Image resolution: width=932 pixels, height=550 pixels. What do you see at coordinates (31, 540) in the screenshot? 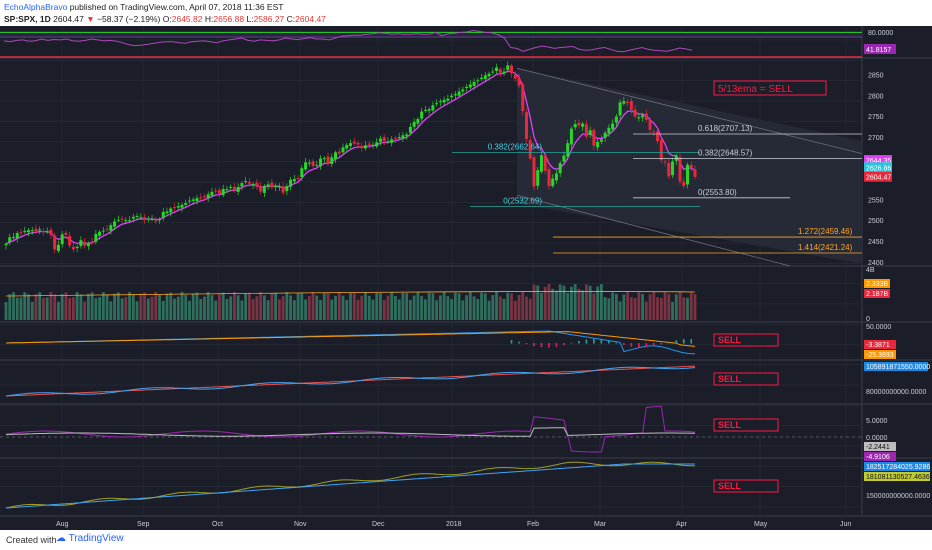
I see `created-with-text: Created with` at bounding box center [31, 540].